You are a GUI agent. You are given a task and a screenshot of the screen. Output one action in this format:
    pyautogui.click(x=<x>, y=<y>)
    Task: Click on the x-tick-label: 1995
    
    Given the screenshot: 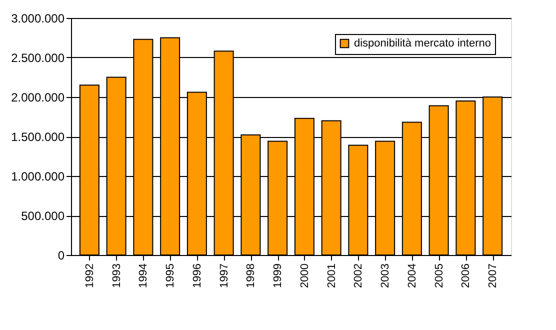 What is the action you would take?
    pyautogui.click(x=170, y=276)
    